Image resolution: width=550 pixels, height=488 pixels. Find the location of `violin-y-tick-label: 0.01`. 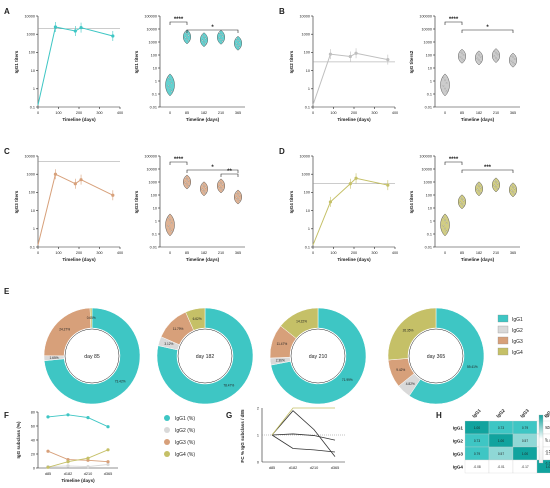

violin-y-tick-label: 0.01 is located at coordinates (428, 107).